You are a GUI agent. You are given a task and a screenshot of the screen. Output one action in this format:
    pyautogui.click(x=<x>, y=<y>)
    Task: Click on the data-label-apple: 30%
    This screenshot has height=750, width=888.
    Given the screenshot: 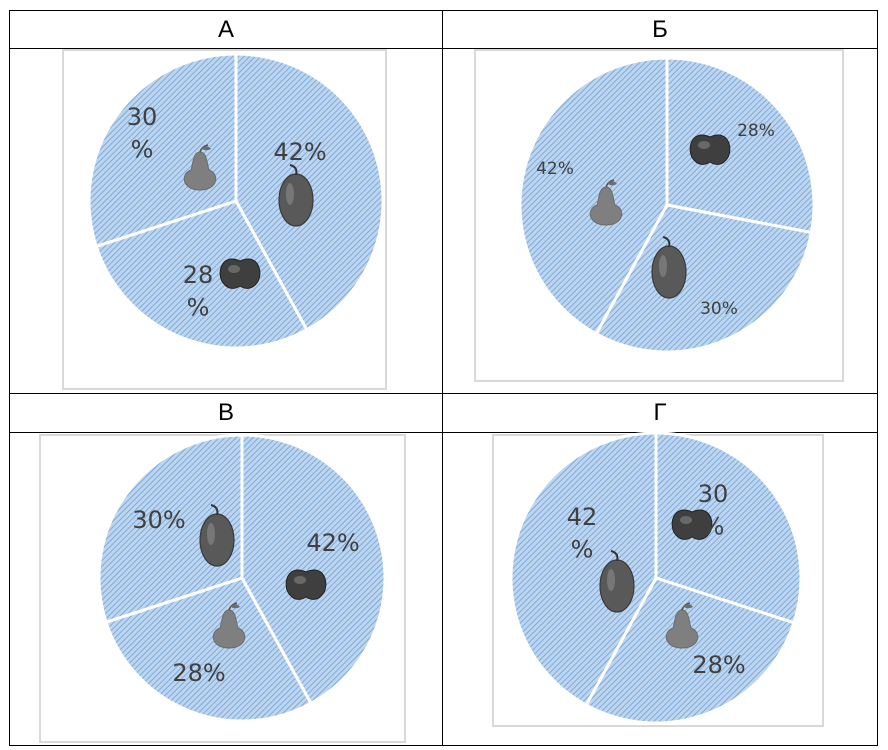 What is the action you would take?
    pyautogui.click(x=713, y=510)
    